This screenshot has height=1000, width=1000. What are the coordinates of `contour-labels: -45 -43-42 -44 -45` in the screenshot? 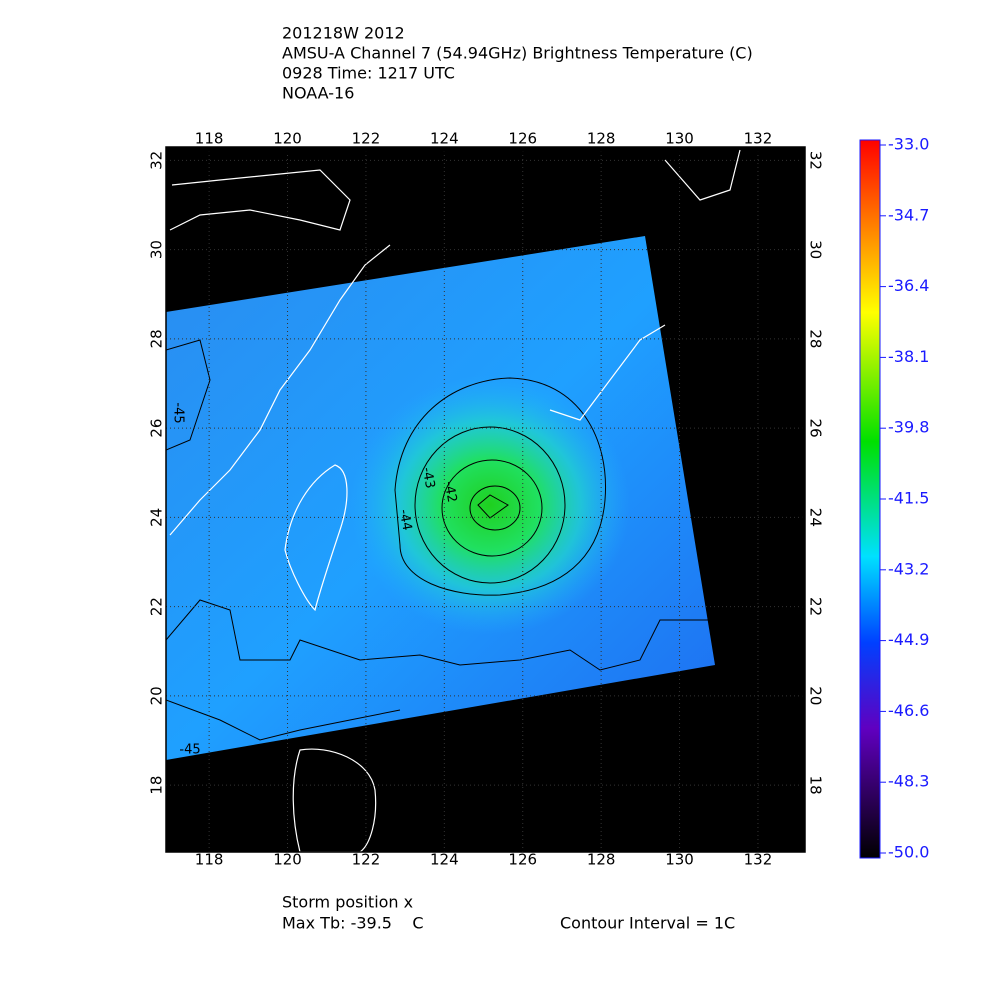 It's located at (315, 579).